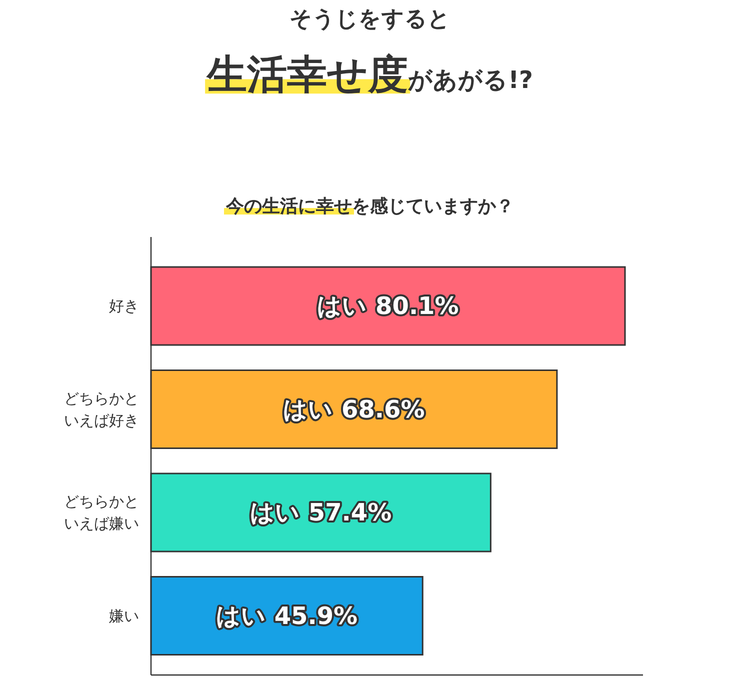 This screenshot has height=679, width=740. What do you see at coordinates (321, 512) in the screenshot?
I see `data-label: はい 57.4%` at bounding box center [321, 512].